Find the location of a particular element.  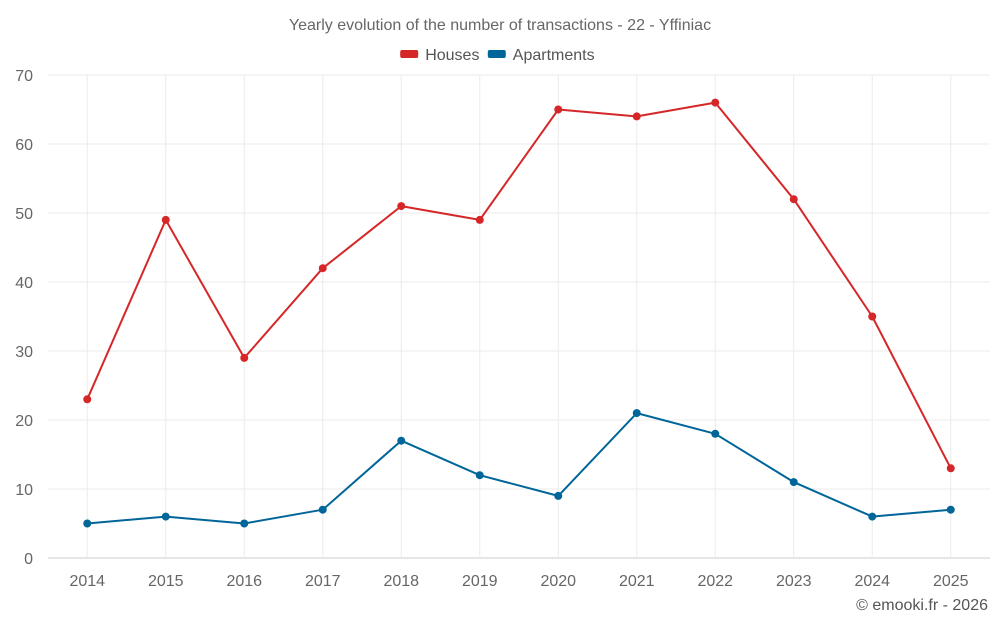

x-tick-label: 2020 is located at coordinates (558, 581).